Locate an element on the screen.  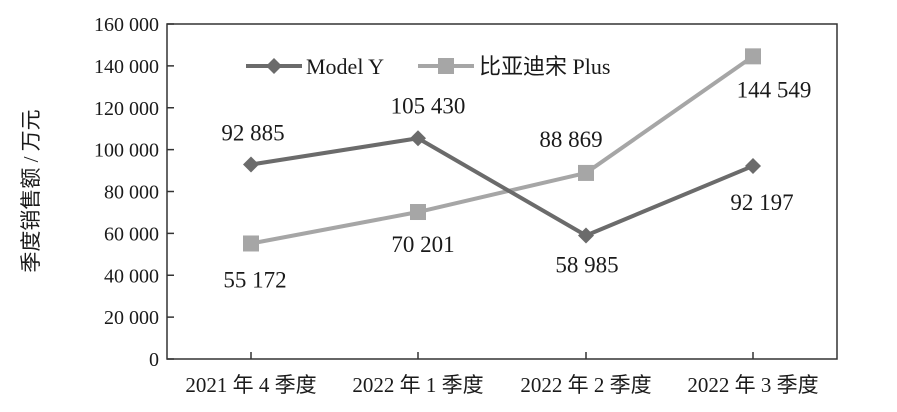
y-tick-label: 20 000 is located at coordinates (131, 318).